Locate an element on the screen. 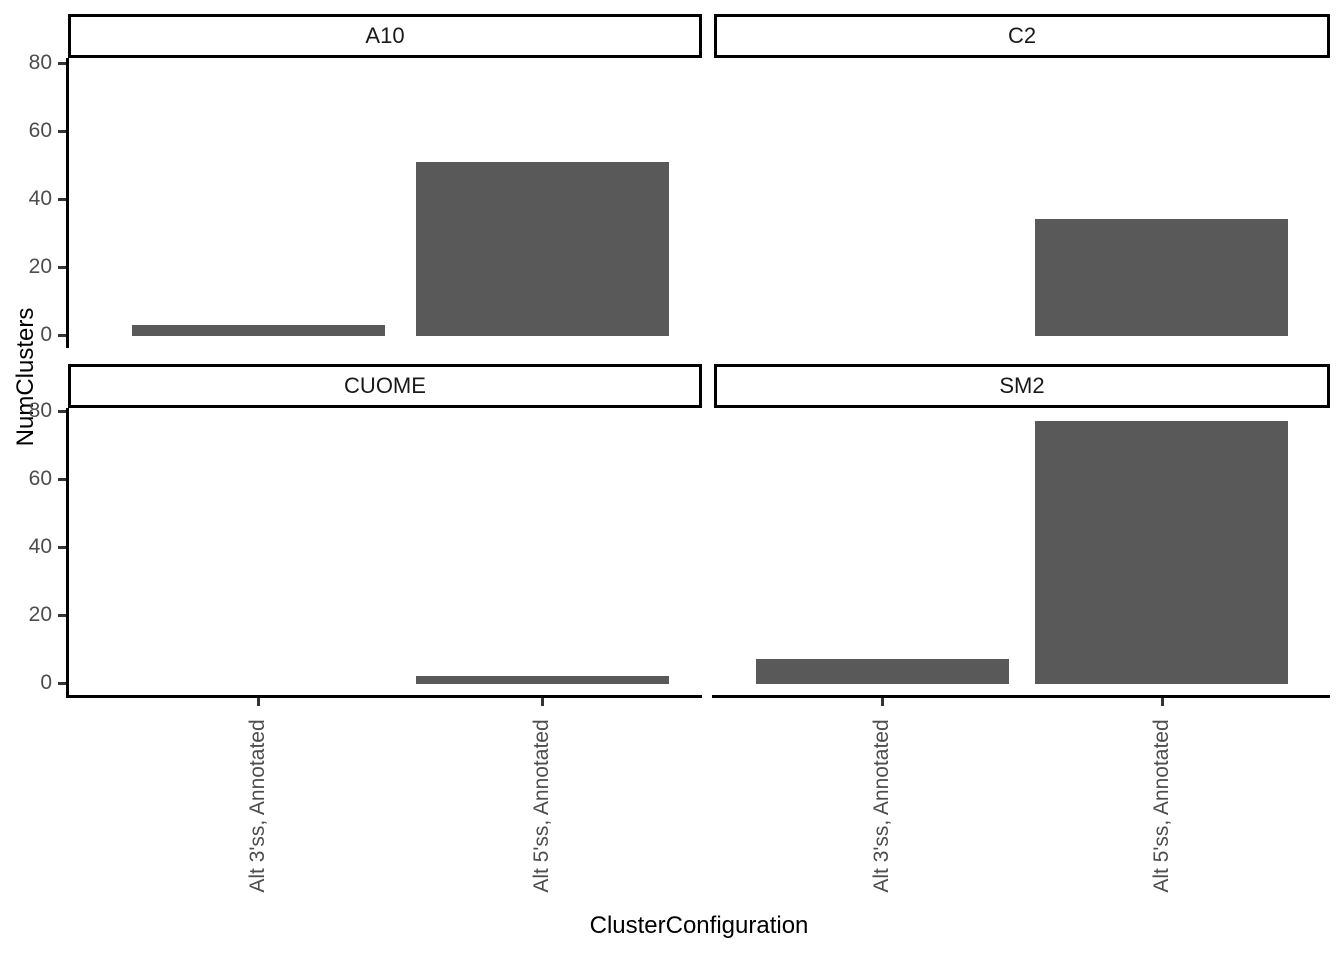  facet-strip-label: CUOME is located at coordinates (385, 385).